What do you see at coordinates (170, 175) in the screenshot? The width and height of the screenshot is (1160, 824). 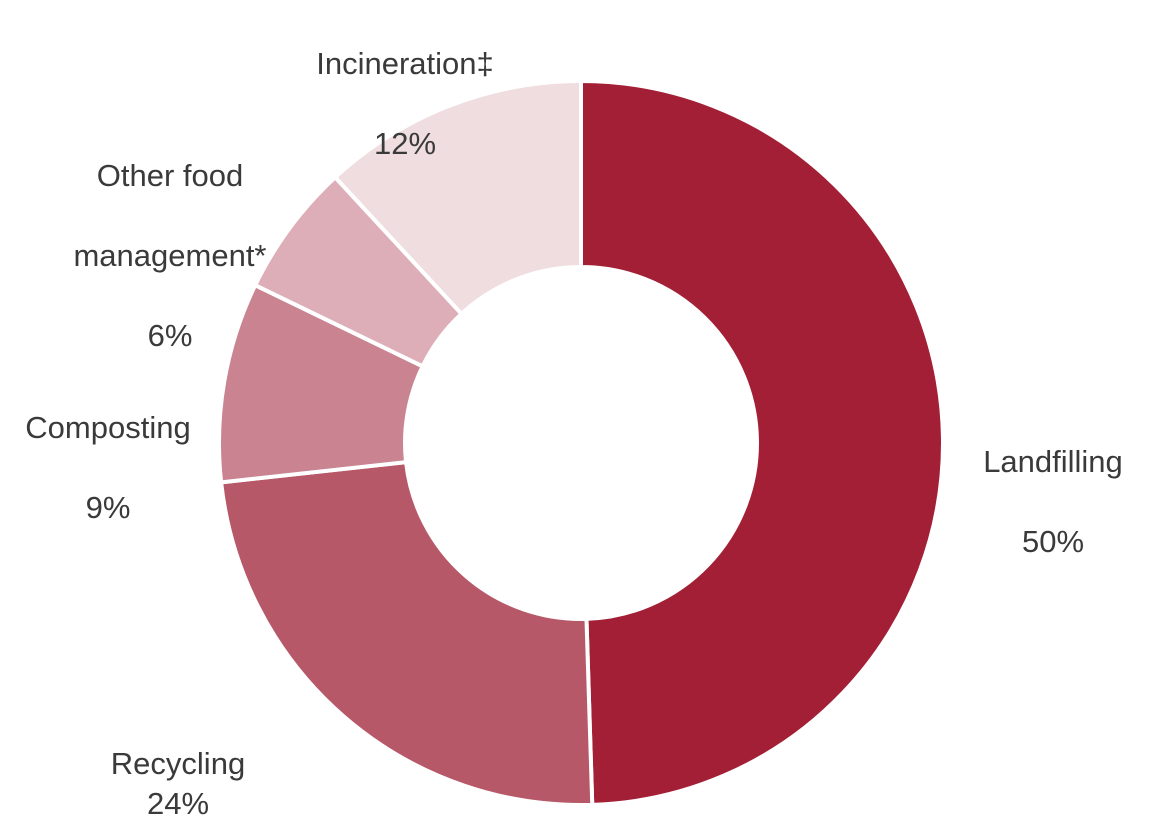 I see `label-other-line1: Other food` at bounding box center [170, 175].